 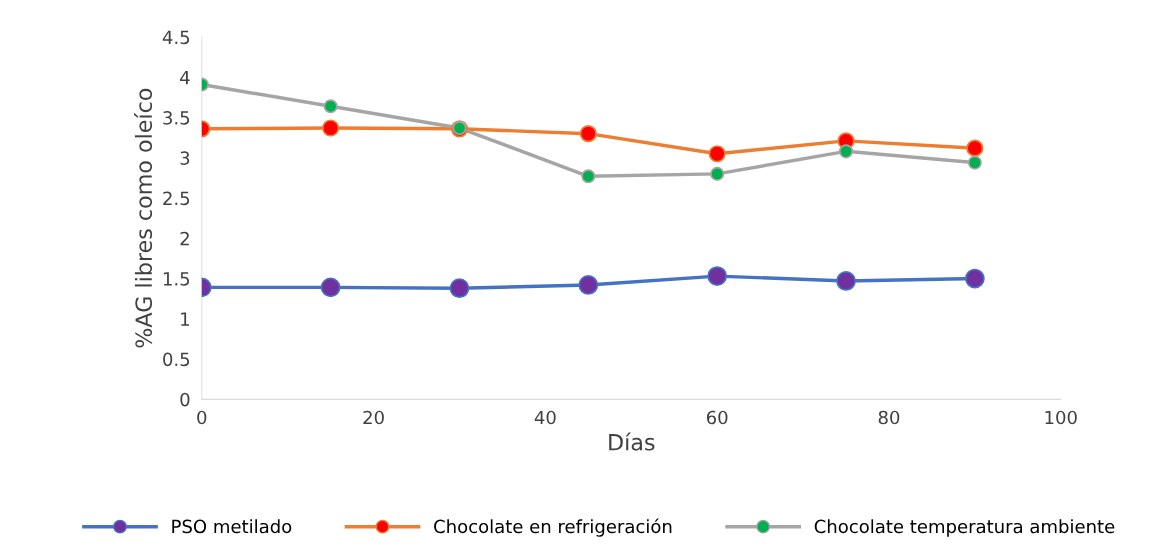 What do you see at coordinates (176, 279) in the screenshot?
I see `y-tick-label: 1.5` at bounding box center [176, 279].